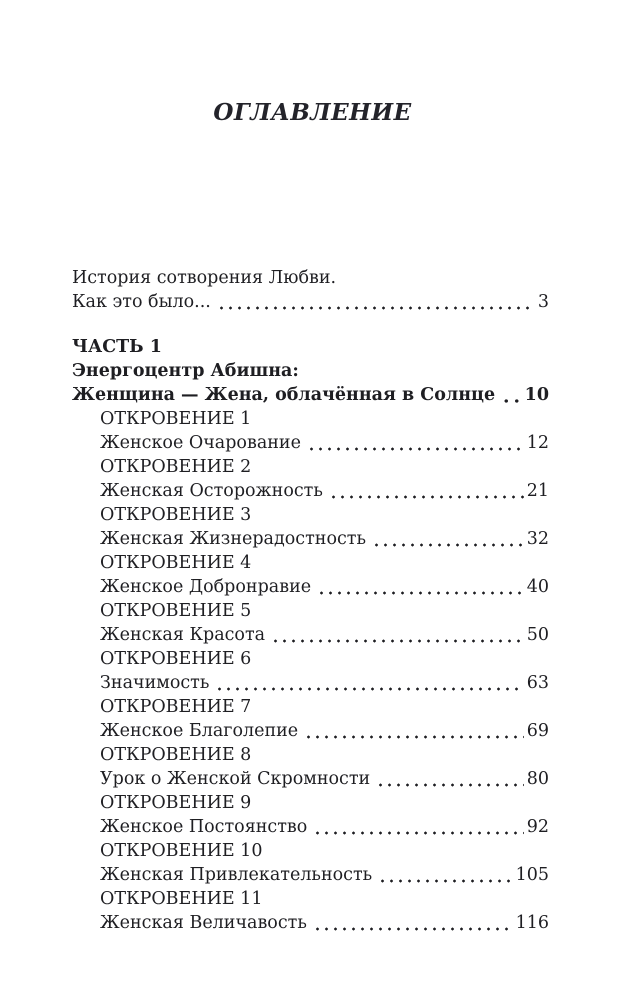  Describe the element at coordinates (211, 491) in the screenshot. I see `toc-entry-label: Женская Осторожность` at that location.